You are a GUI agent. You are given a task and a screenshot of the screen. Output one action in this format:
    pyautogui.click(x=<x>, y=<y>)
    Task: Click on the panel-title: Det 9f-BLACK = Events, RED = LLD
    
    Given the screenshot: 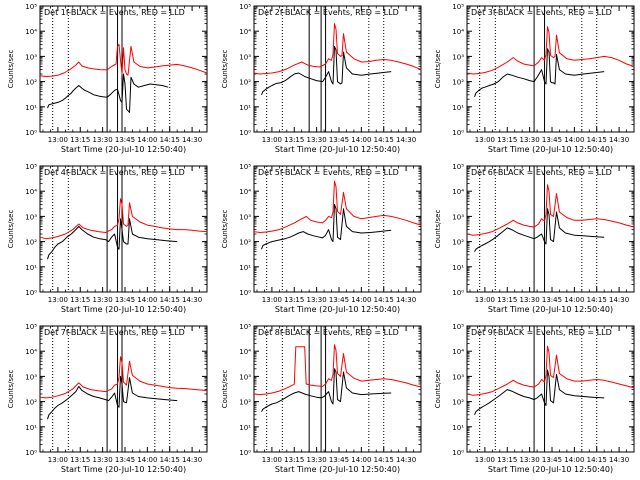 What is the action you would take?
    pyautogui.click(x=541, y=332)
    